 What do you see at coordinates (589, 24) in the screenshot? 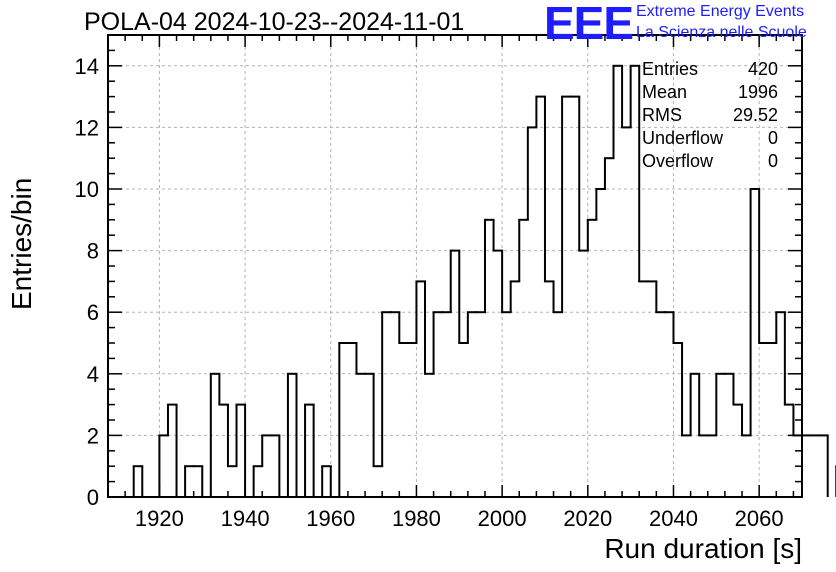
I see `eee-logo: EEE` at bounding box center [589, 24].